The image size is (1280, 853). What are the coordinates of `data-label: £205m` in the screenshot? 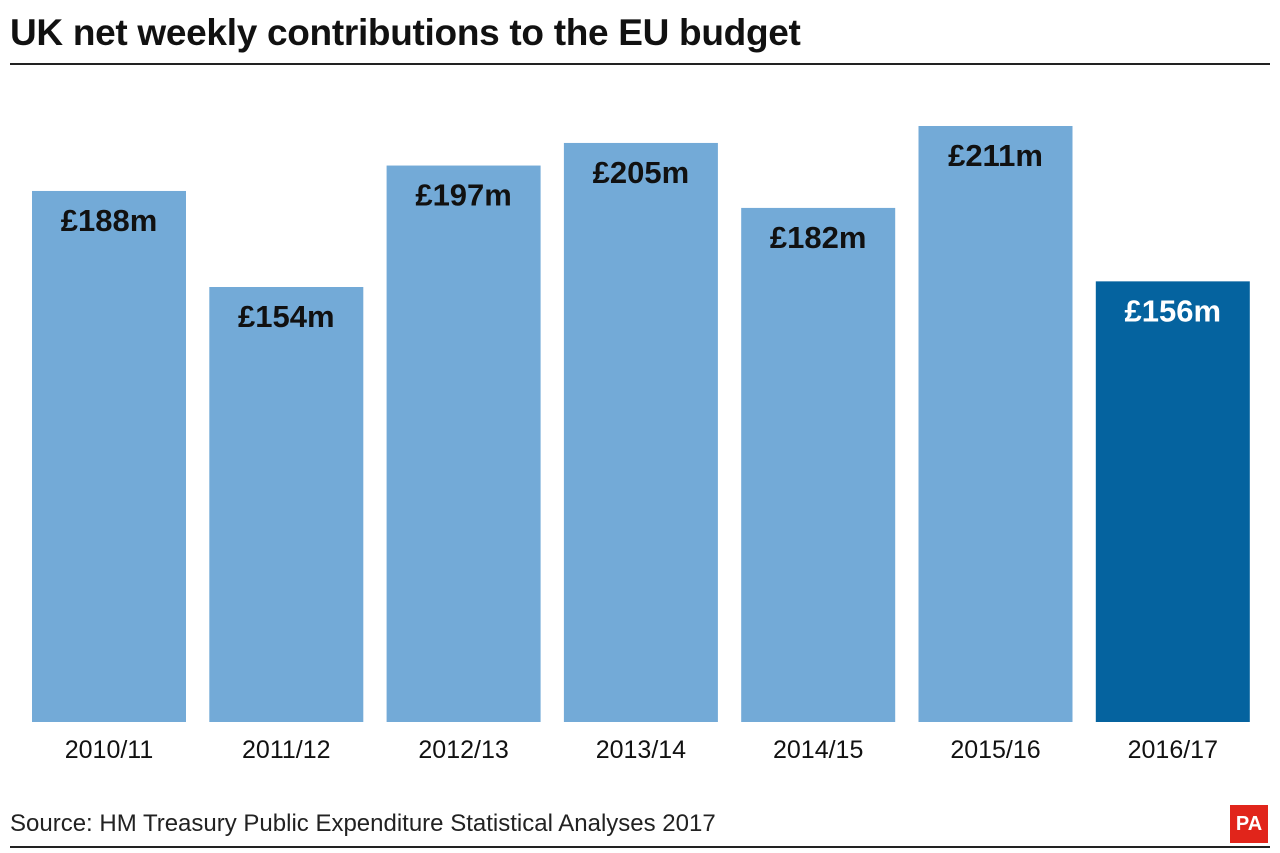 It's located at (641, 172).